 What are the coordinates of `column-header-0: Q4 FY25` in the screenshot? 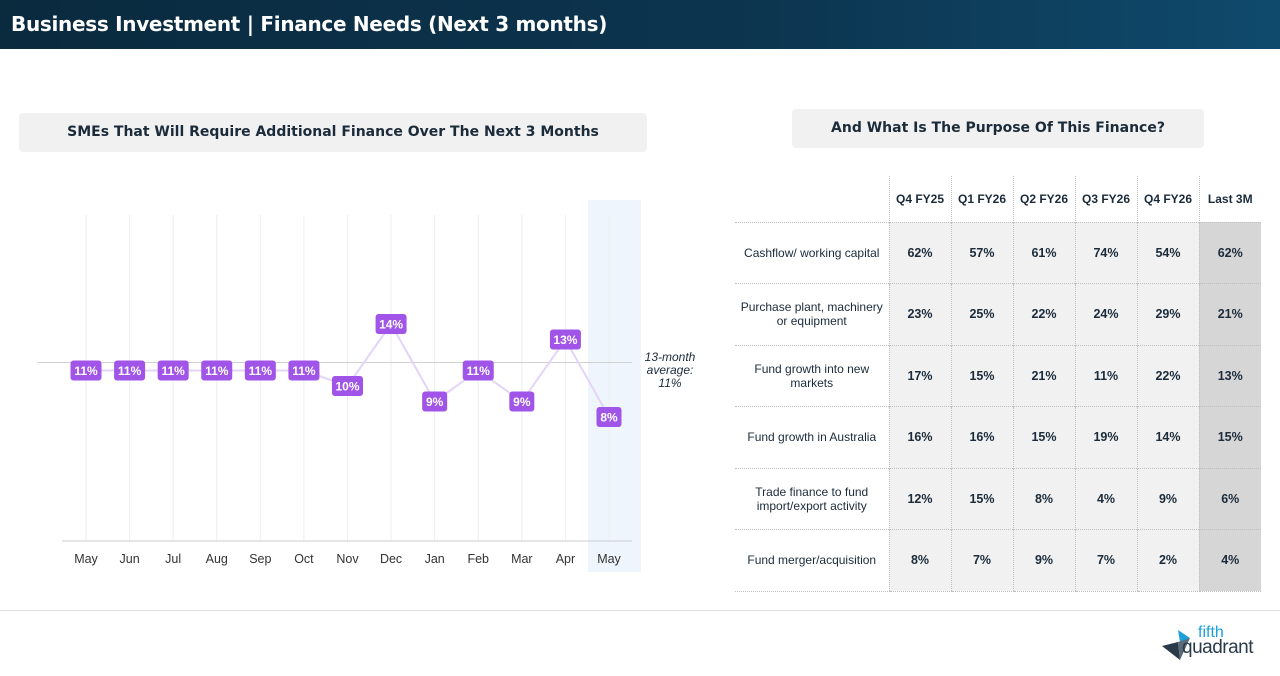 It's located at (919, 199).